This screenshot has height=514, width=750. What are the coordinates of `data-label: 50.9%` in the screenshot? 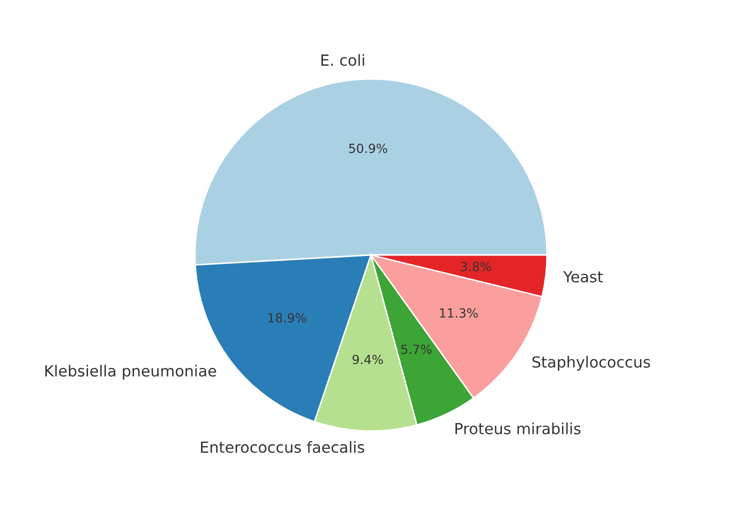 It's located at (368, 149).